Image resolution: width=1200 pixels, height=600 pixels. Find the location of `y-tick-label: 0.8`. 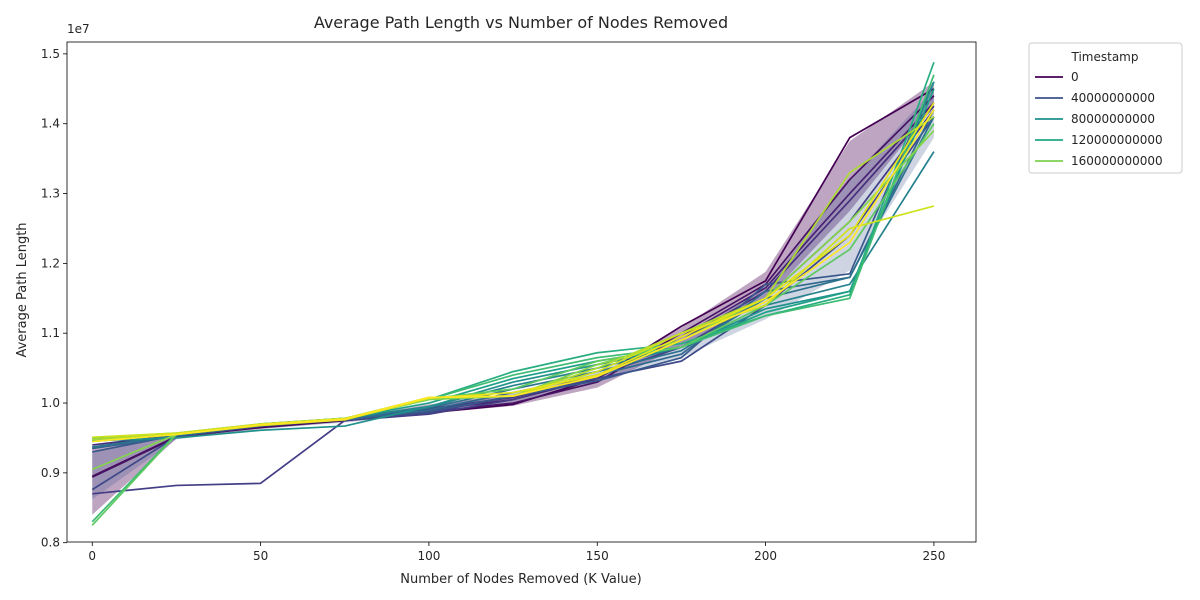

y-tick-label: 0.8 is located at coordinates (50, 543).